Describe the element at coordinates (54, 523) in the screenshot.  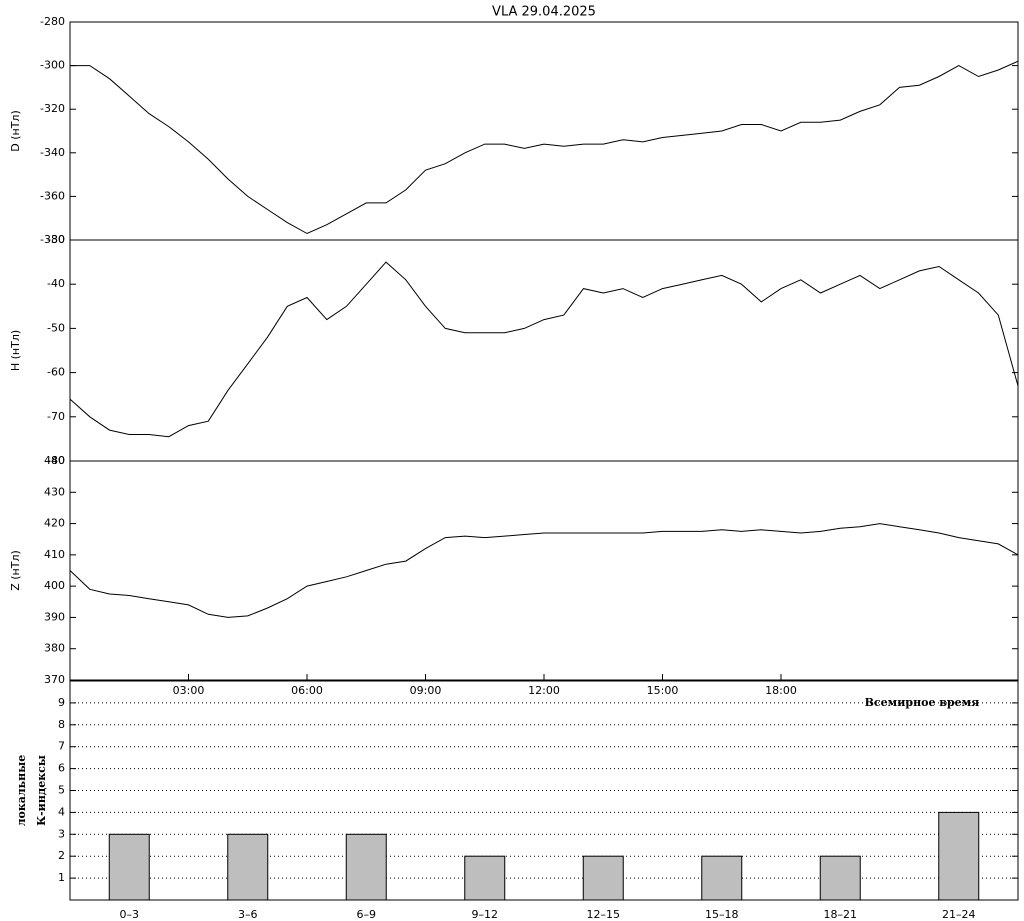
I see `y-tick-label: 420` at that location.